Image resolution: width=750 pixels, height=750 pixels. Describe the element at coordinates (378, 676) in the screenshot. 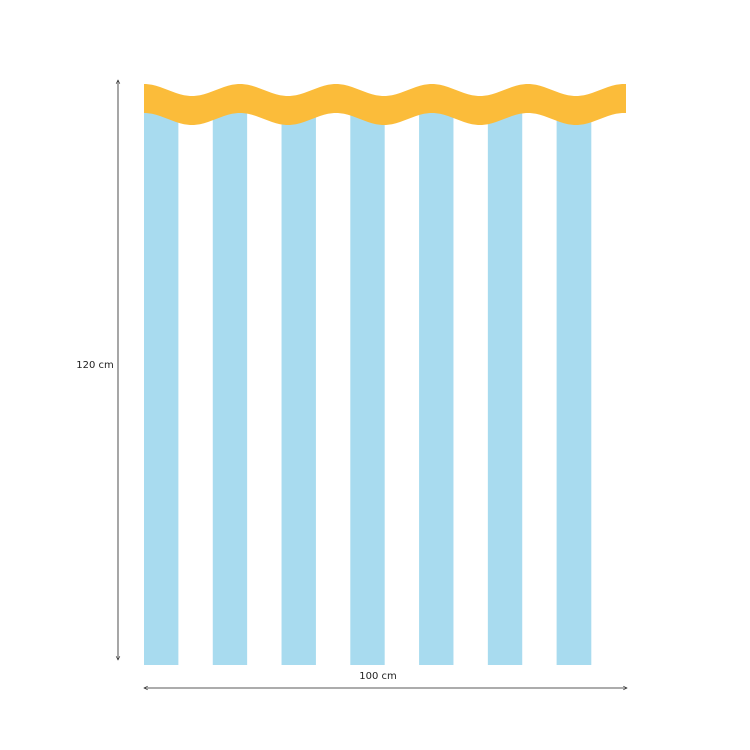

I see `width-label: 100 cm` at that location.